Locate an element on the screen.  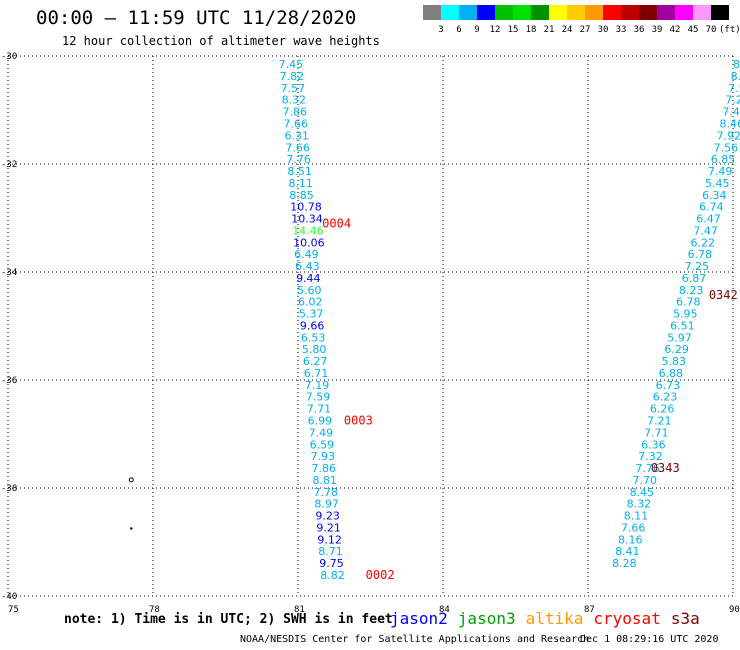
y-tick-label: -40 is located at coordinates (9, 597).